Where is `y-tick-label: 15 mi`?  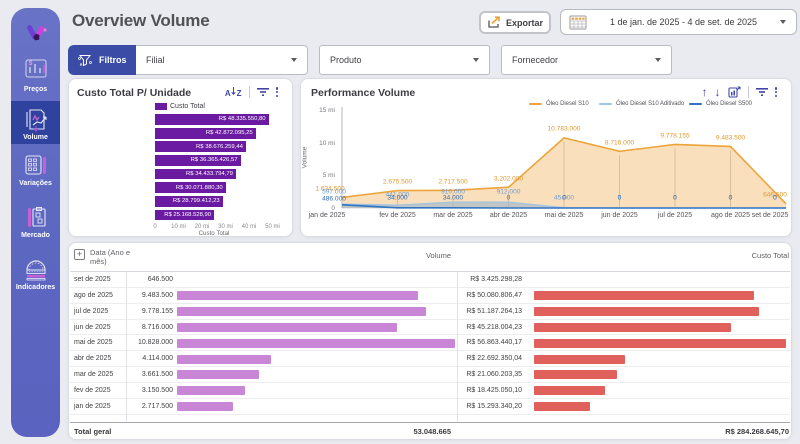
y-tick-label: 15 mi is located at coordinates (327, 110).